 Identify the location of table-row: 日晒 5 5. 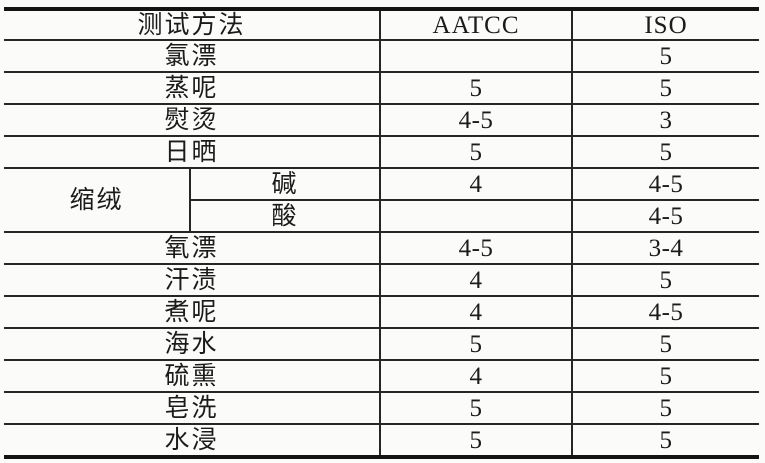
(382, 152).